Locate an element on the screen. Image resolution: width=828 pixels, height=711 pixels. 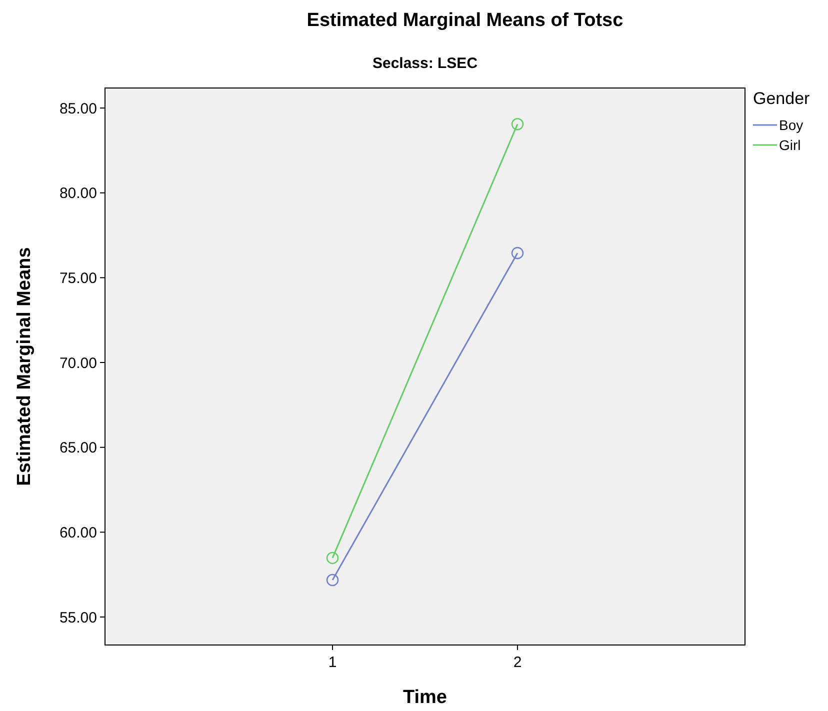
y-tick-label: 65.00 is located at coordinates (78, 448).